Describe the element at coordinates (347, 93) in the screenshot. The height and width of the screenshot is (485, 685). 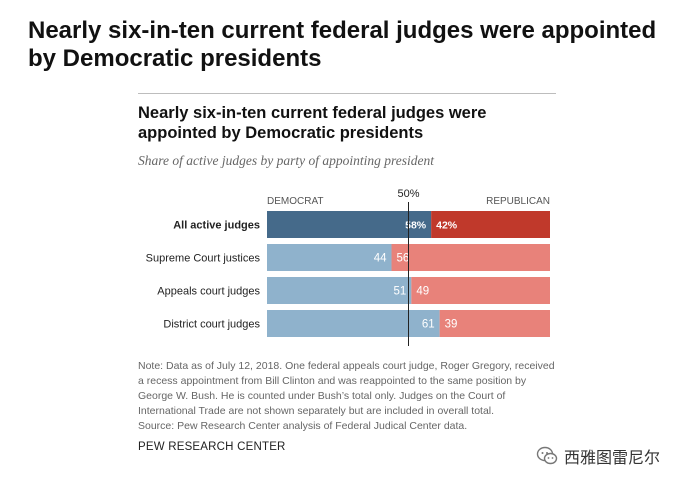
I see `divider` at that location.